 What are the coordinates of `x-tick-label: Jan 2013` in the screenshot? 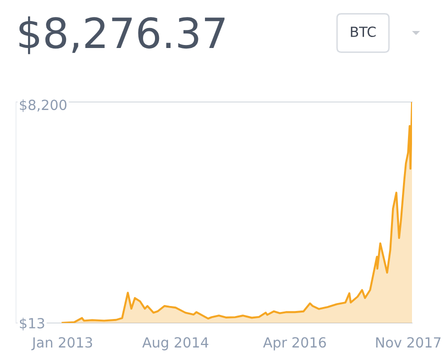 It's located at (61, 343).